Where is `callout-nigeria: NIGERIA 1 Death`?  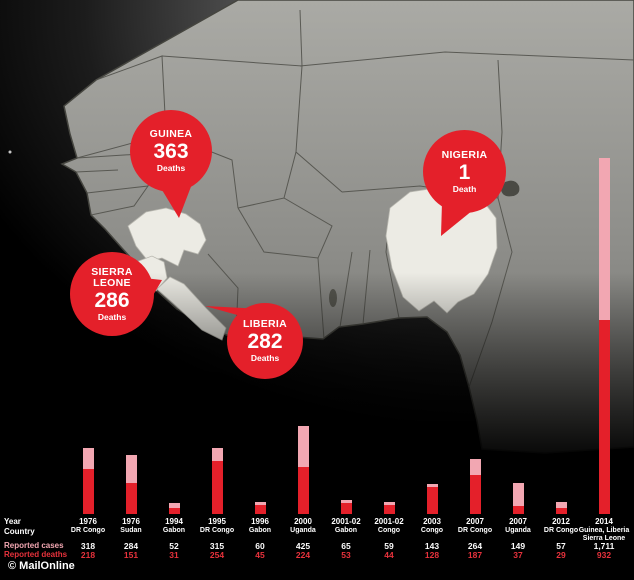
callout-nigeria: NIGERIA 1 Death is located at coordinates (464, 171).